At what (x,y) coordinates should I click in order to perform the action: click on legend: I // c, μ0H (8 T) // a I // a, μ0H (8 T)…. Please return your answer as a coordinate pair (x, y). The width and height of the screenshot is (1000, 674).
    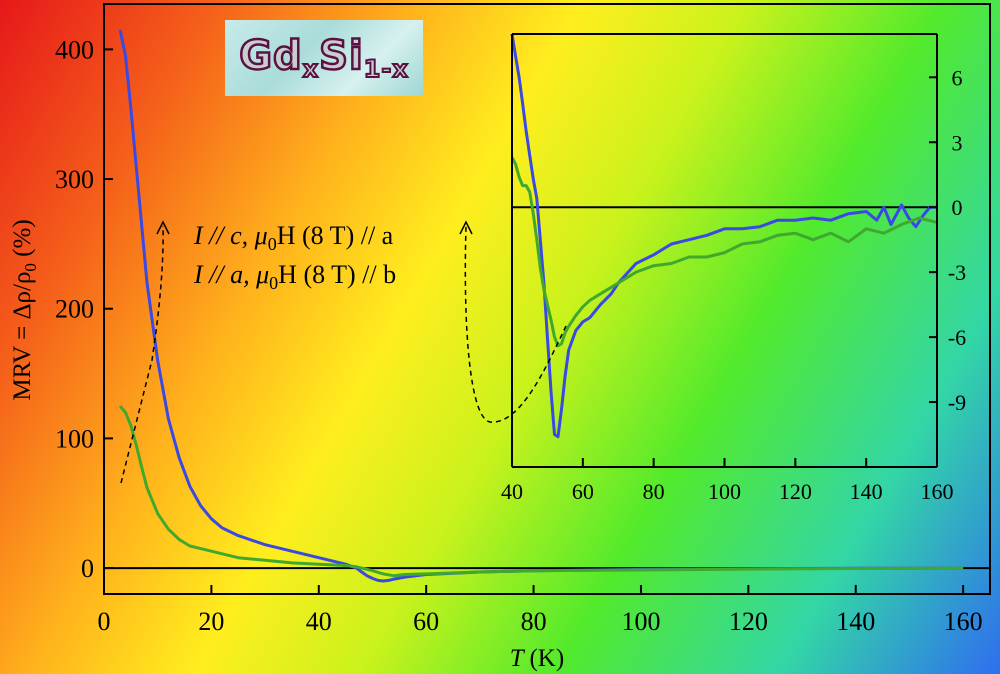
    Looking at the image, I should click on (294, 257).